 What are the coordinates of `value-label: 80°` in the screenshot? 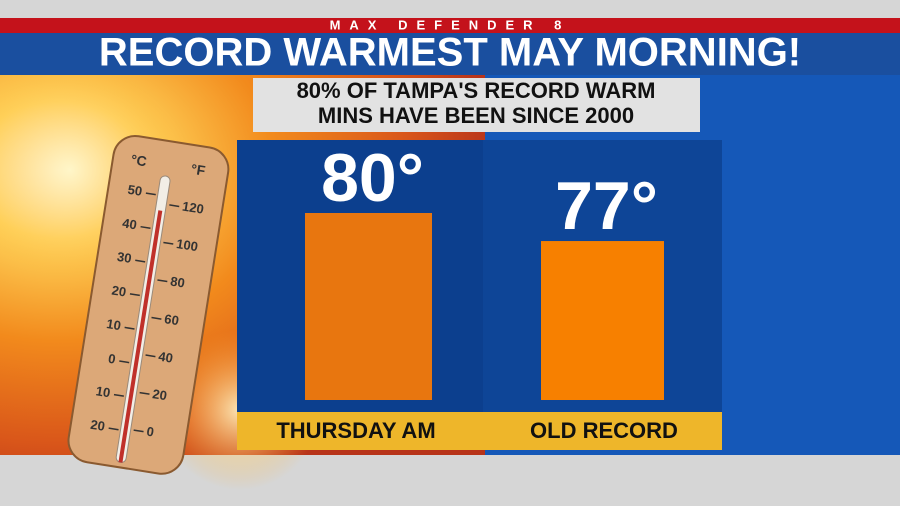 It's located at (372, 178).